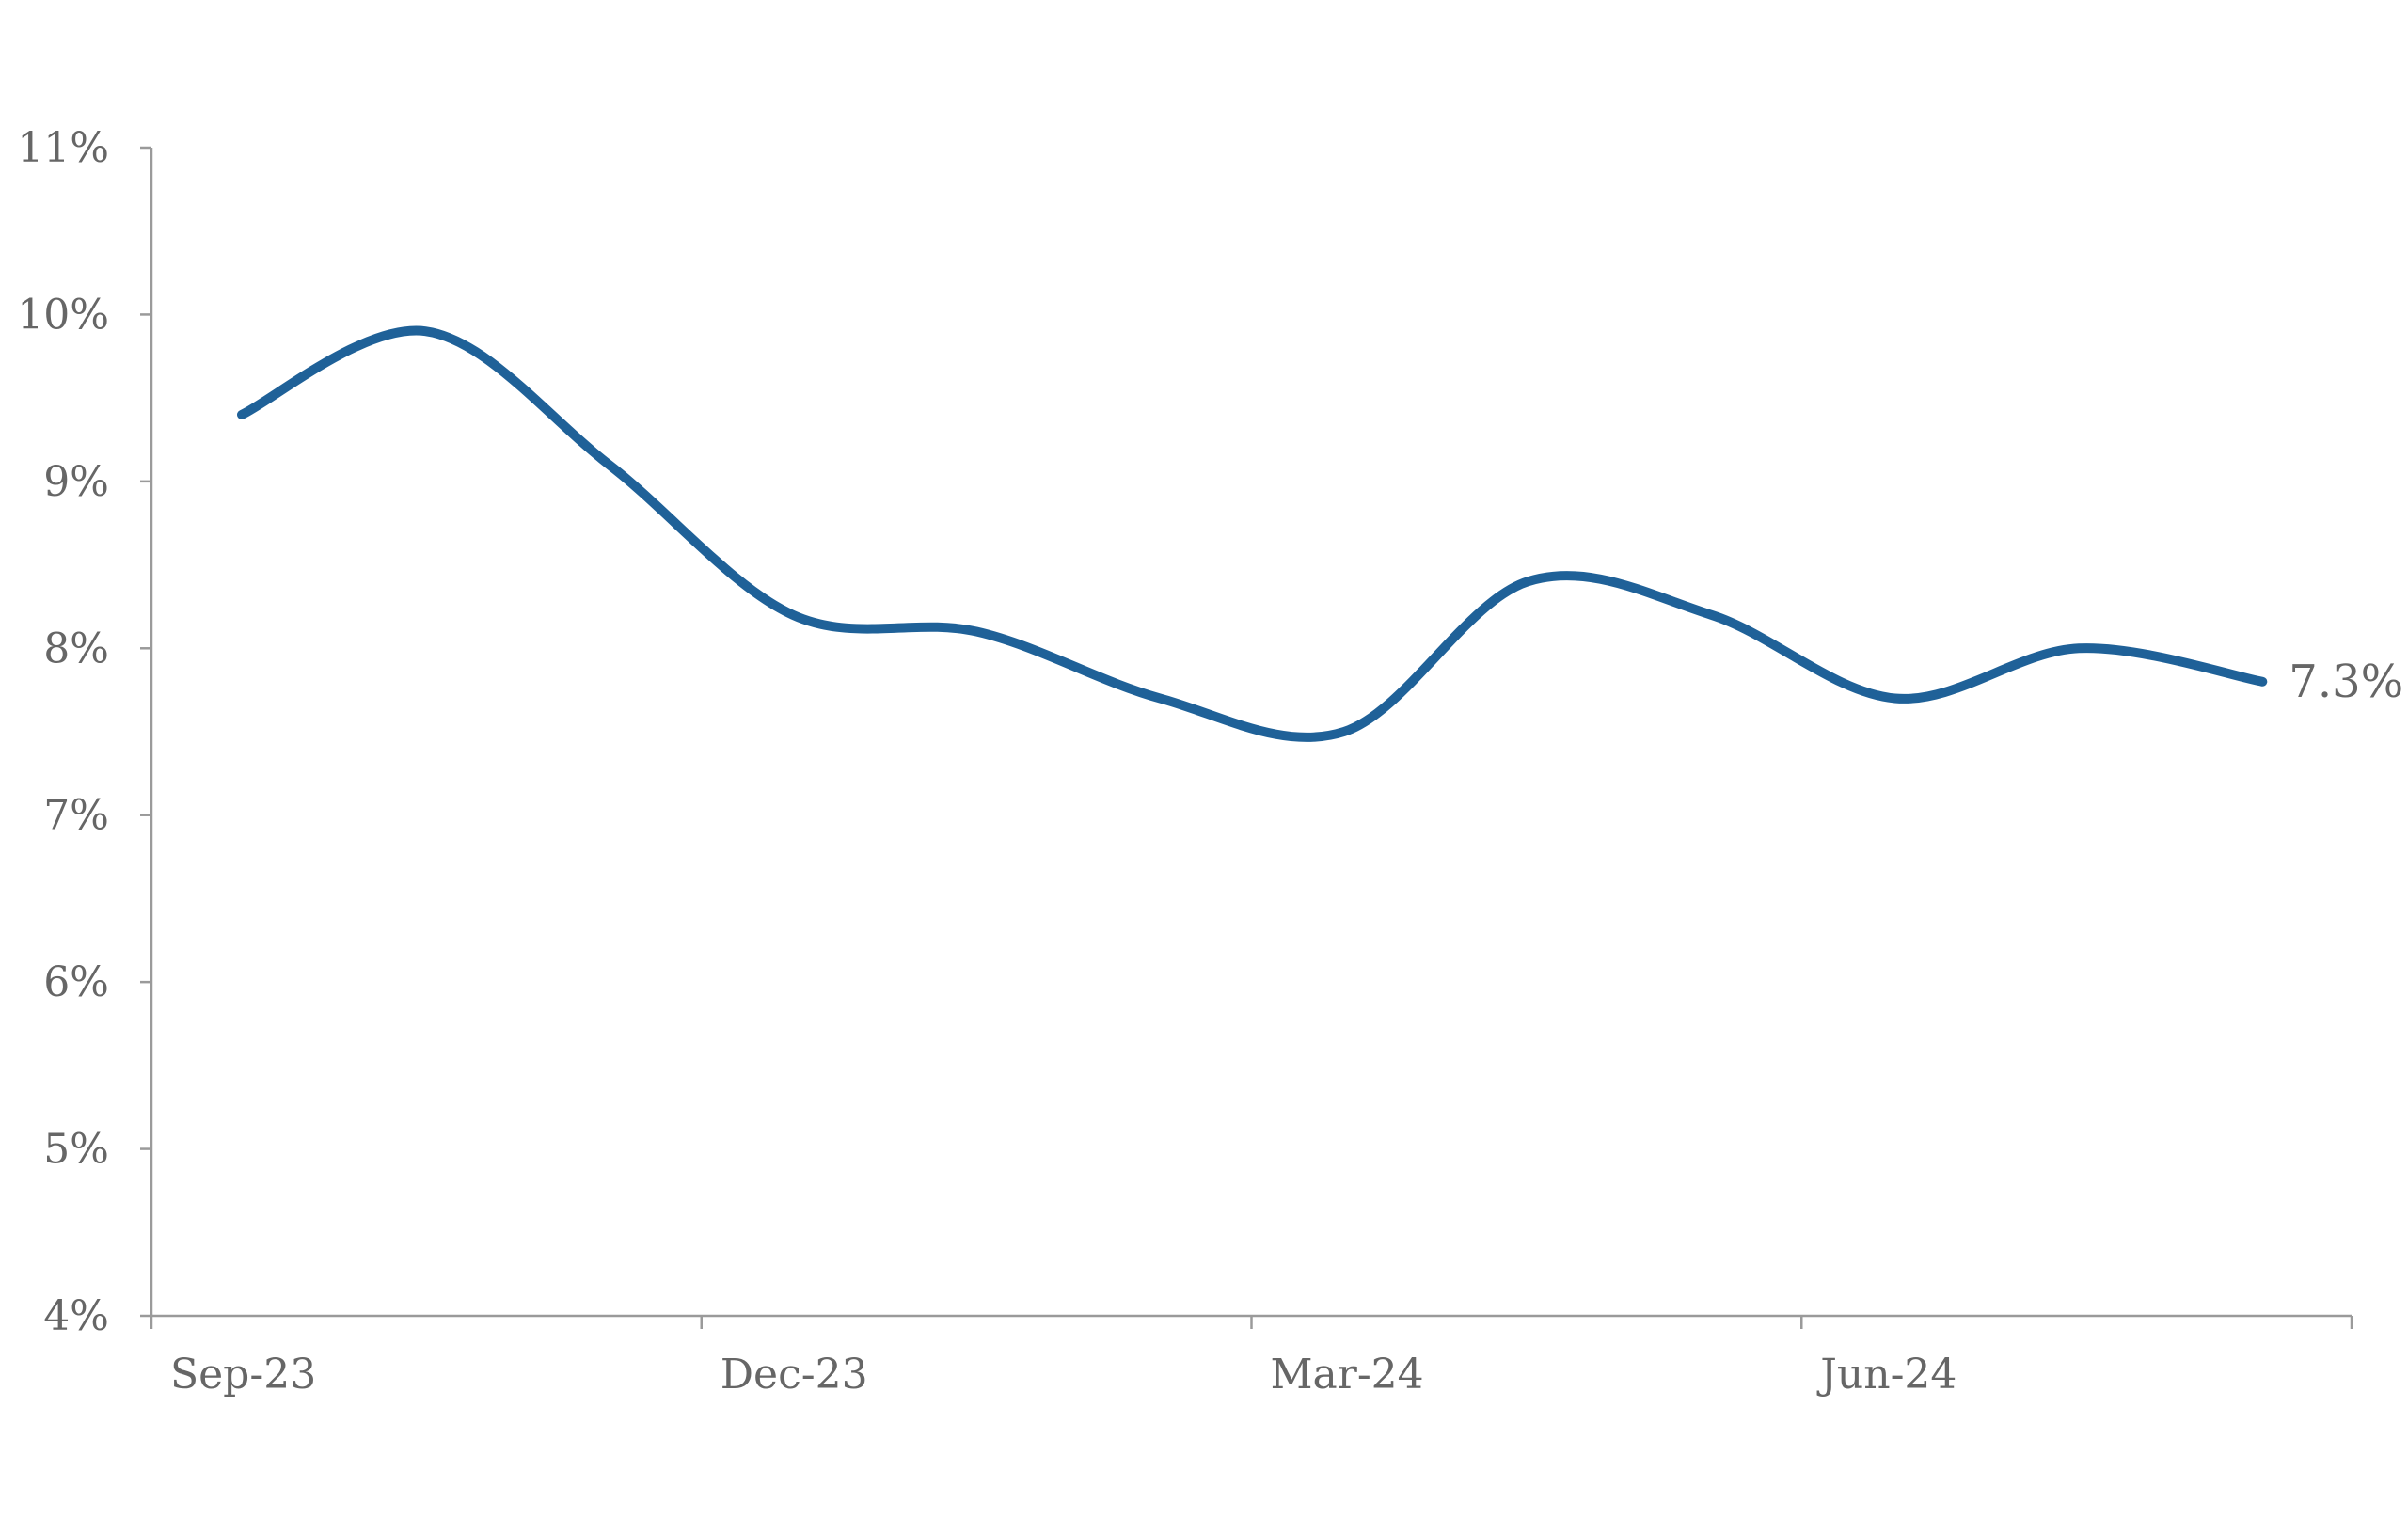 Image resolution: width=2408 pixels, height=1534 pixels. Describe the element at coordinates (76, 648) in the screenshot. I see `y-tick-label: 8%` at that location.